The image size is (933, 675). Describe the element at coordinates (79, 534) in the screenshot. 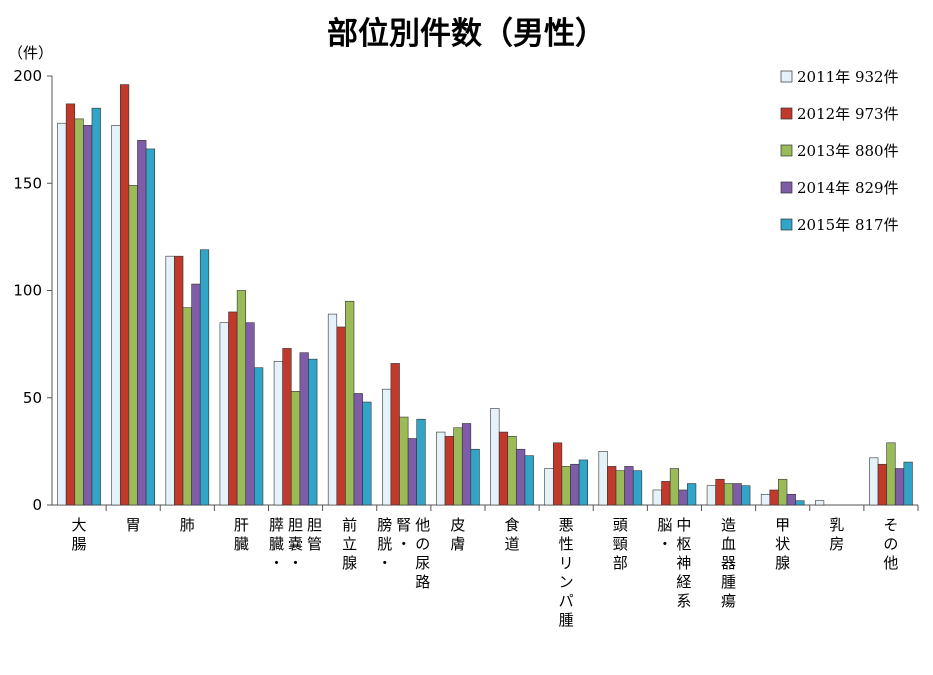

I see `x-category-label: 大腸` at that location.